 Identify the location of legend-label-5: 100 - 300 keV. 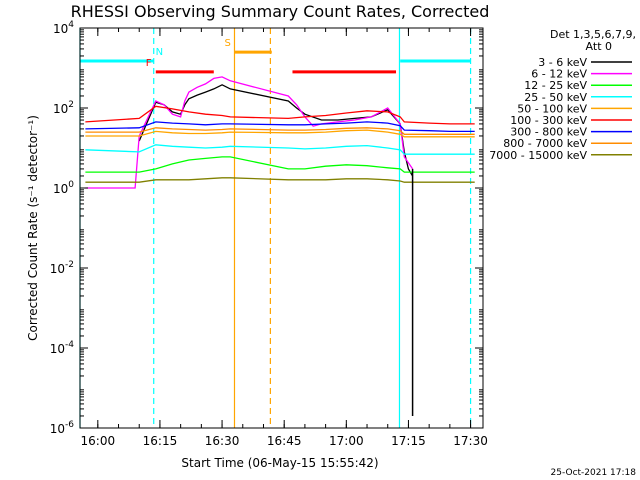
(548, 120).